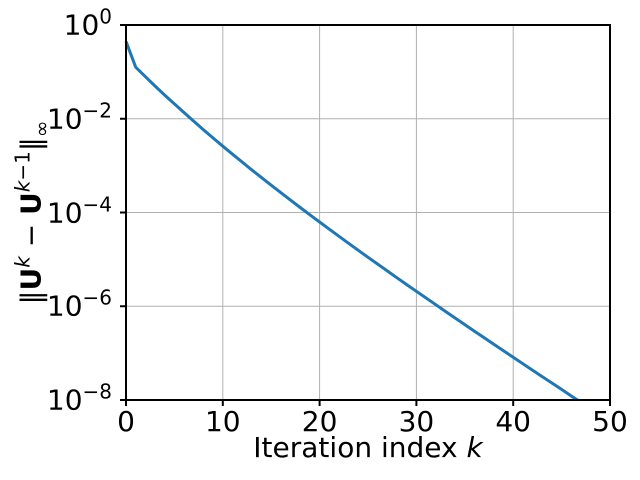 The width and height of the screenshot is (640, 480). What do you see at coordinates (126, 421) in the screenshot?
I see `x-tick-label: 0` at bounding box center [126, 421].